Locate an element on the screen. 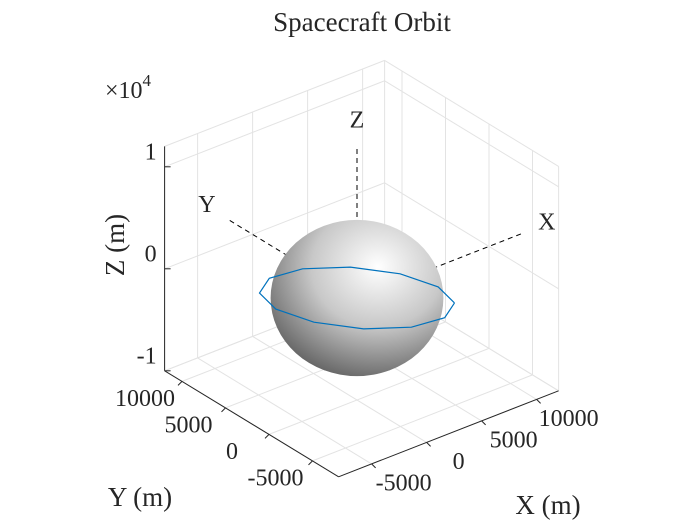  z-tick-label: 0 is located at coordinates (151, 254).